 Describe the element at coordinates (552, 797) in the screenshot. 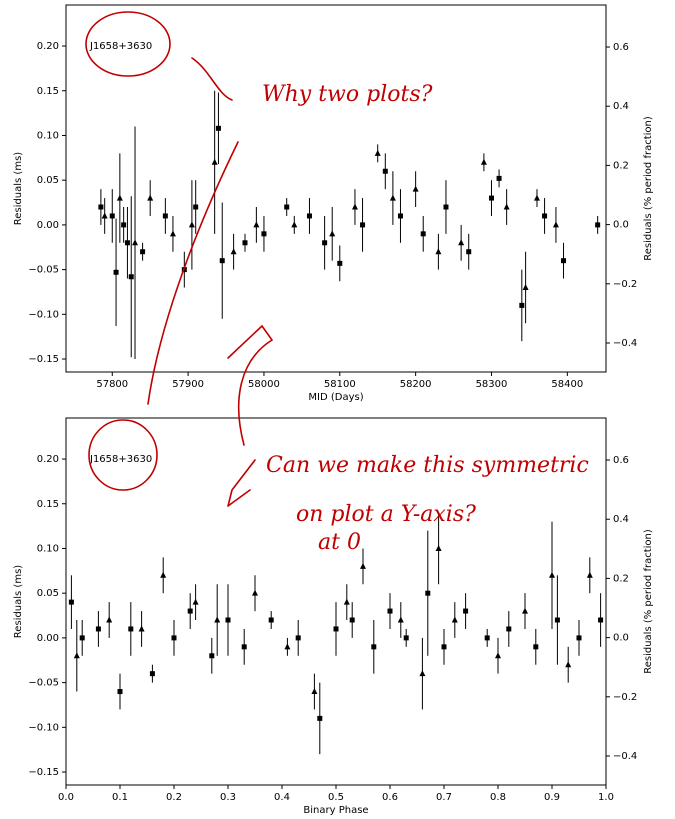

I see `x-tick-label: 0.9` at that location.